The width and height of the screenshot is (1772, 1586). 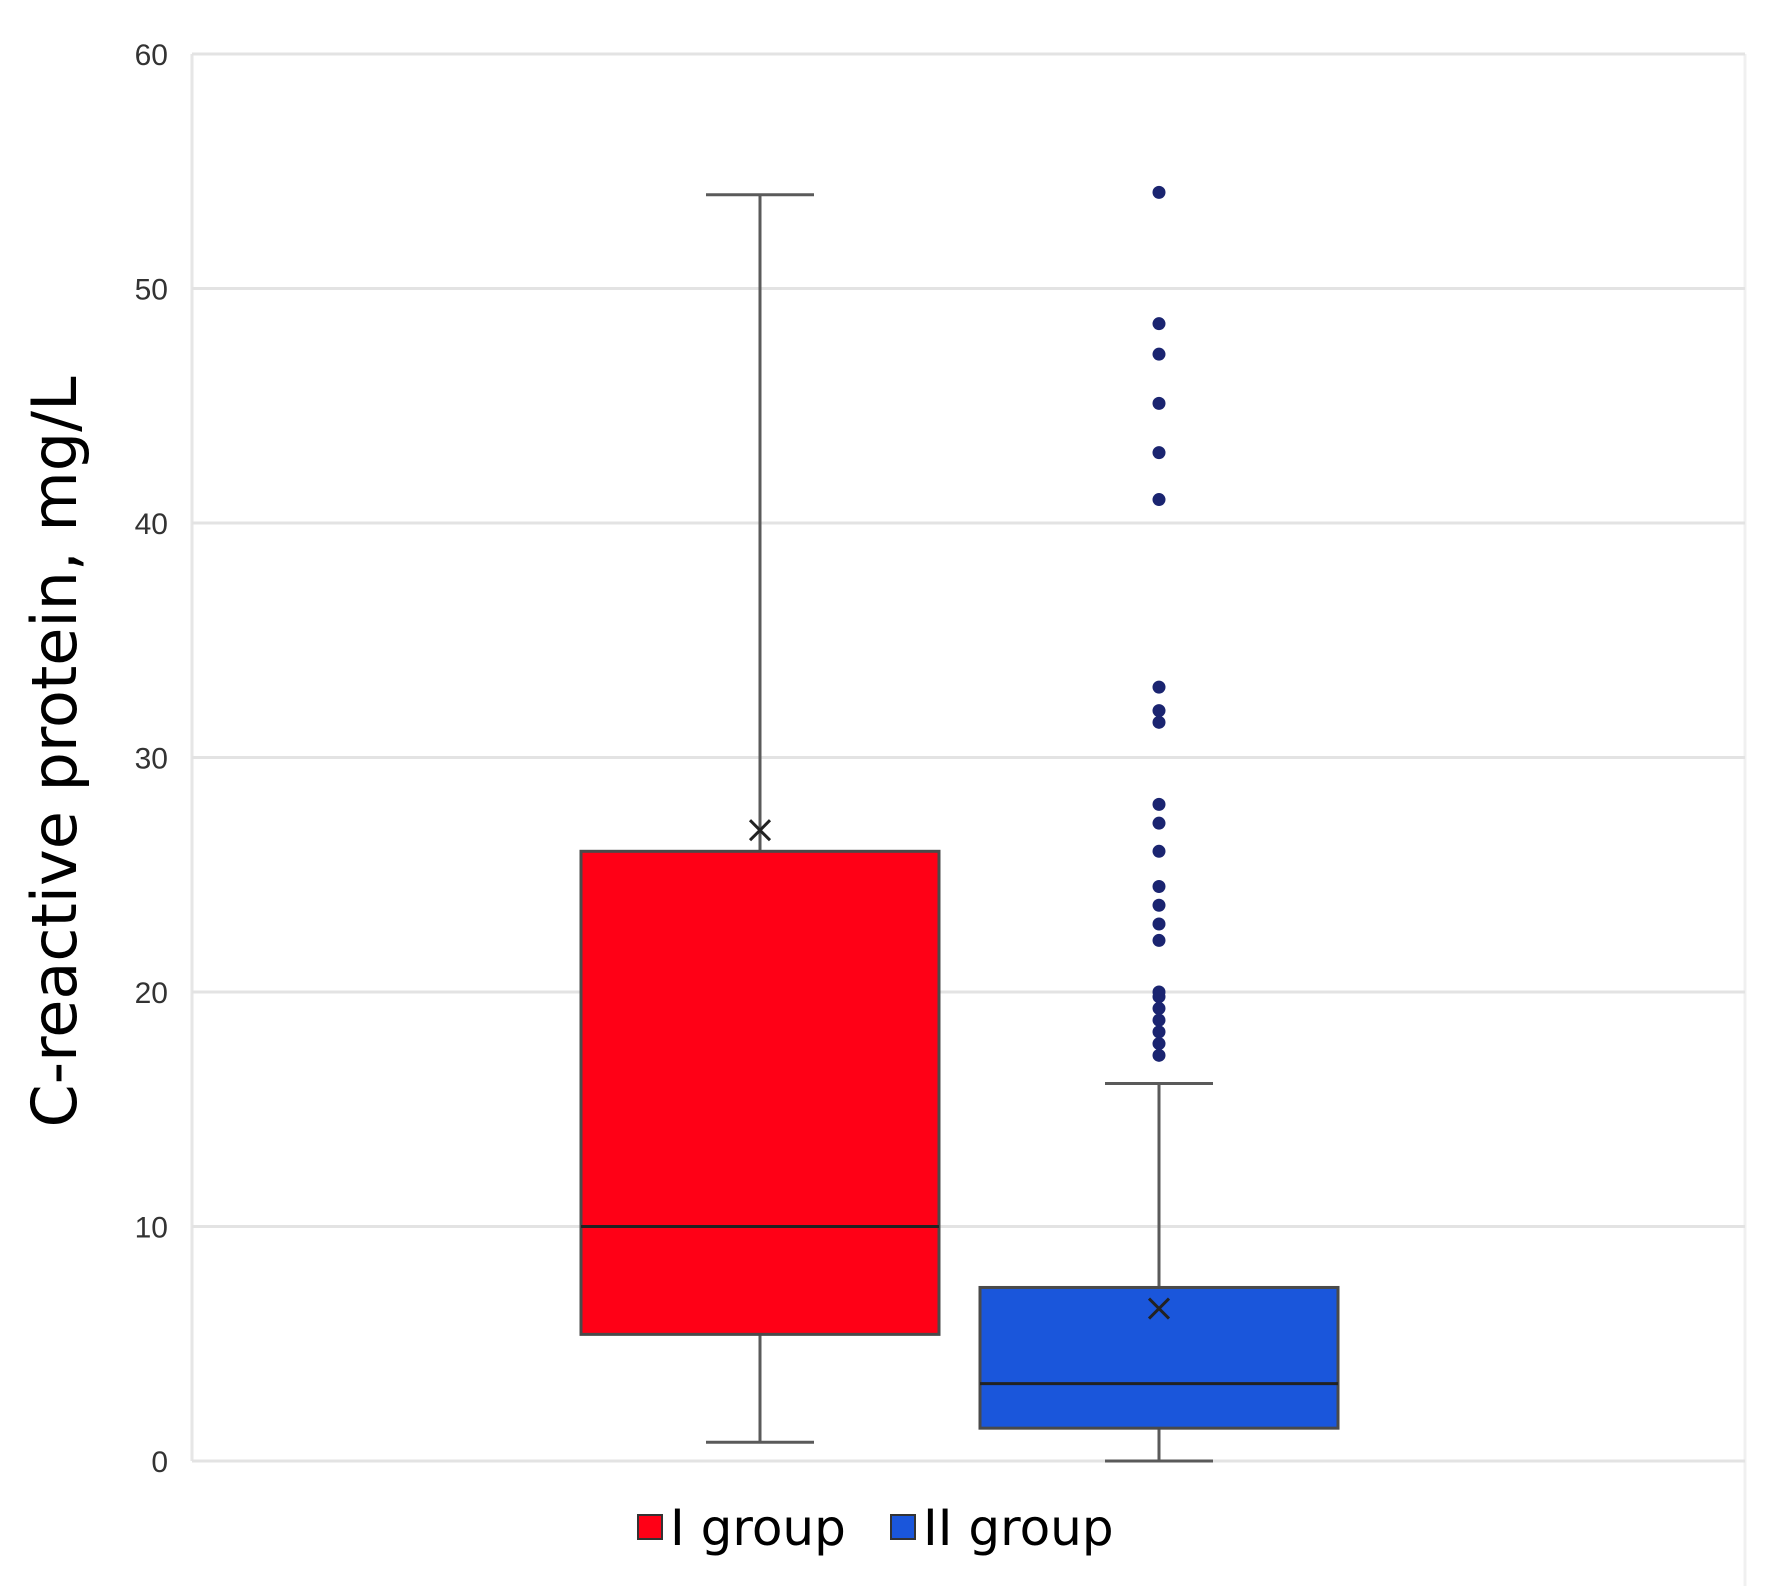 What do you see at coordinates (151, 993) in the screenshot?
I see `y-tick-label-20: 20` at bounding box center [151, 993].